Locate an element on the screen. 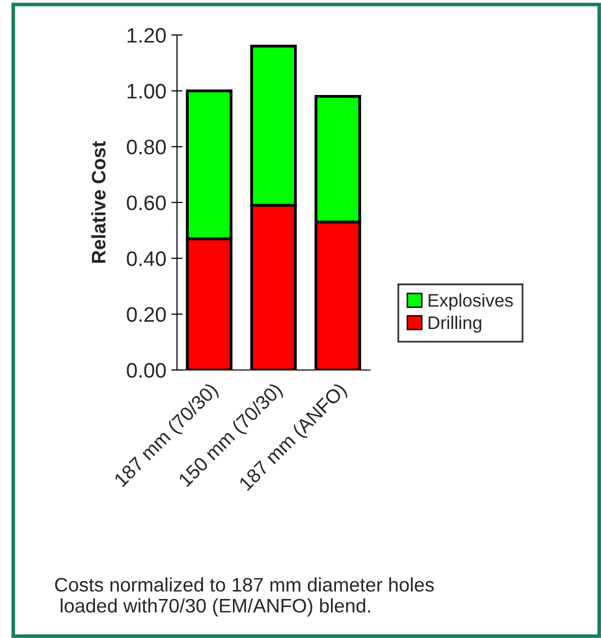 The image size is (601, 638). text: Costs normalized to 187 mm diameter holes loaded with70/30 (EM/ANFO) blend. is located at coordinates (244, 596).